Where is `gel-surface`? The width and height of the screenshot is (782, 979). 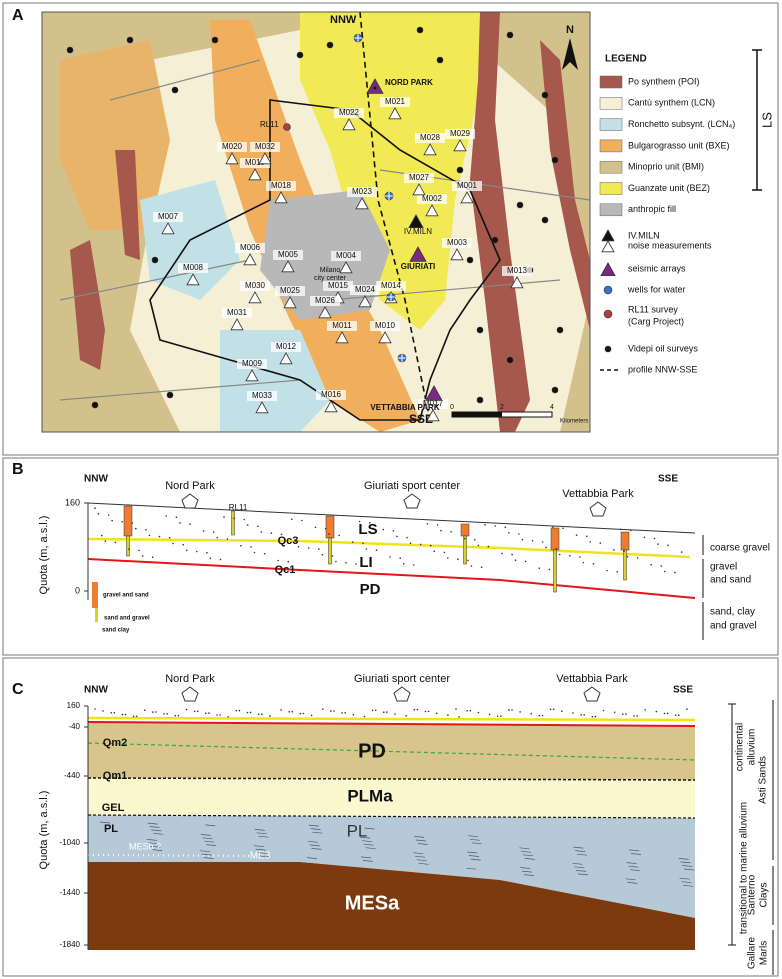 gel-surface is located at coordinates (391, 816).